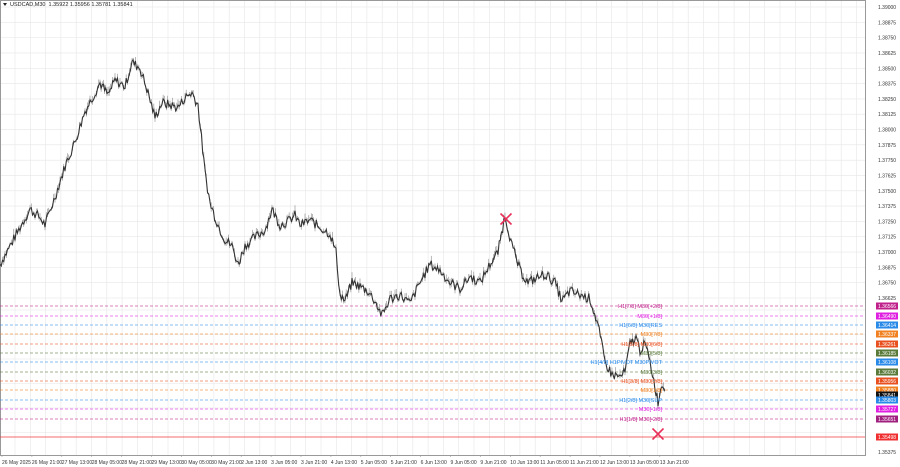 The width and height of the screenshot is (900, 467). What do you see at coordinates (167, 463) in the screenshot?
I see `svg-text: 29 May 13:00` at bounding box center [167, 463].